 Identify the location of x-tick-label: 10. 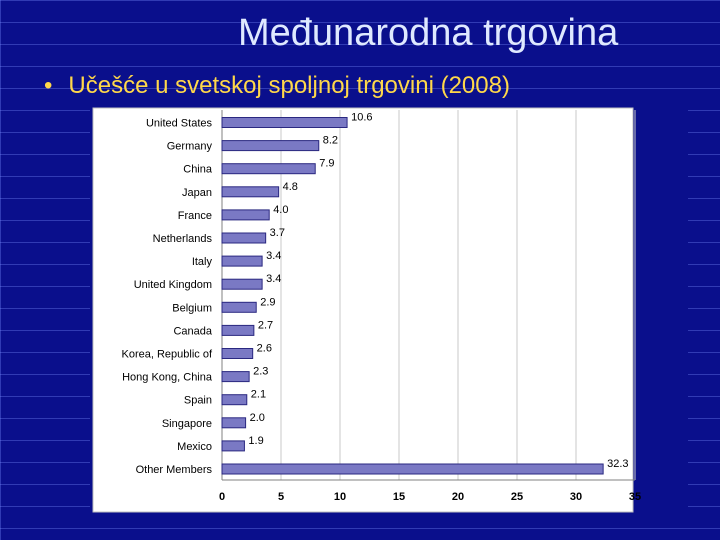
(340, 497).